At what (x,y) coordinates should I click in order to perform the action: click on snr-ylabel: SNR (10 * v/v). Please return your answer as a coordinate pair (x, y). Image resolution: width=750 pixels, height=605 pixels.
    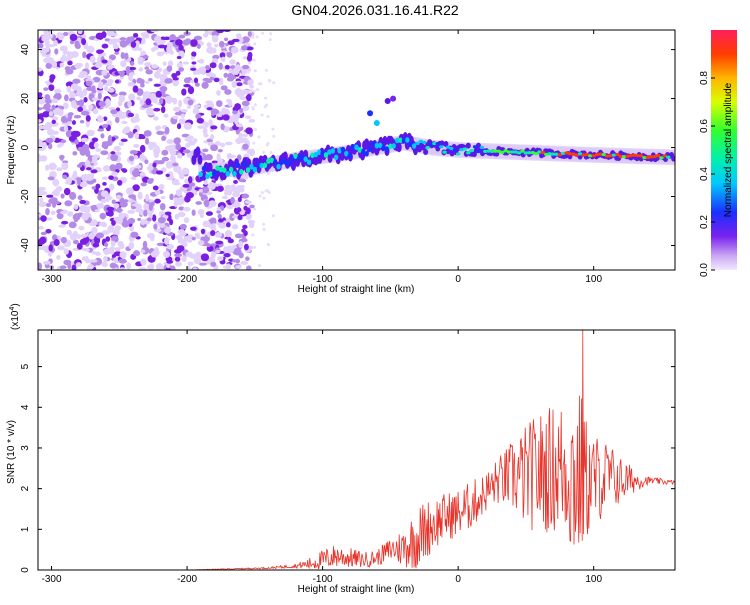
    Looking at the image, I should click on (11, 452).